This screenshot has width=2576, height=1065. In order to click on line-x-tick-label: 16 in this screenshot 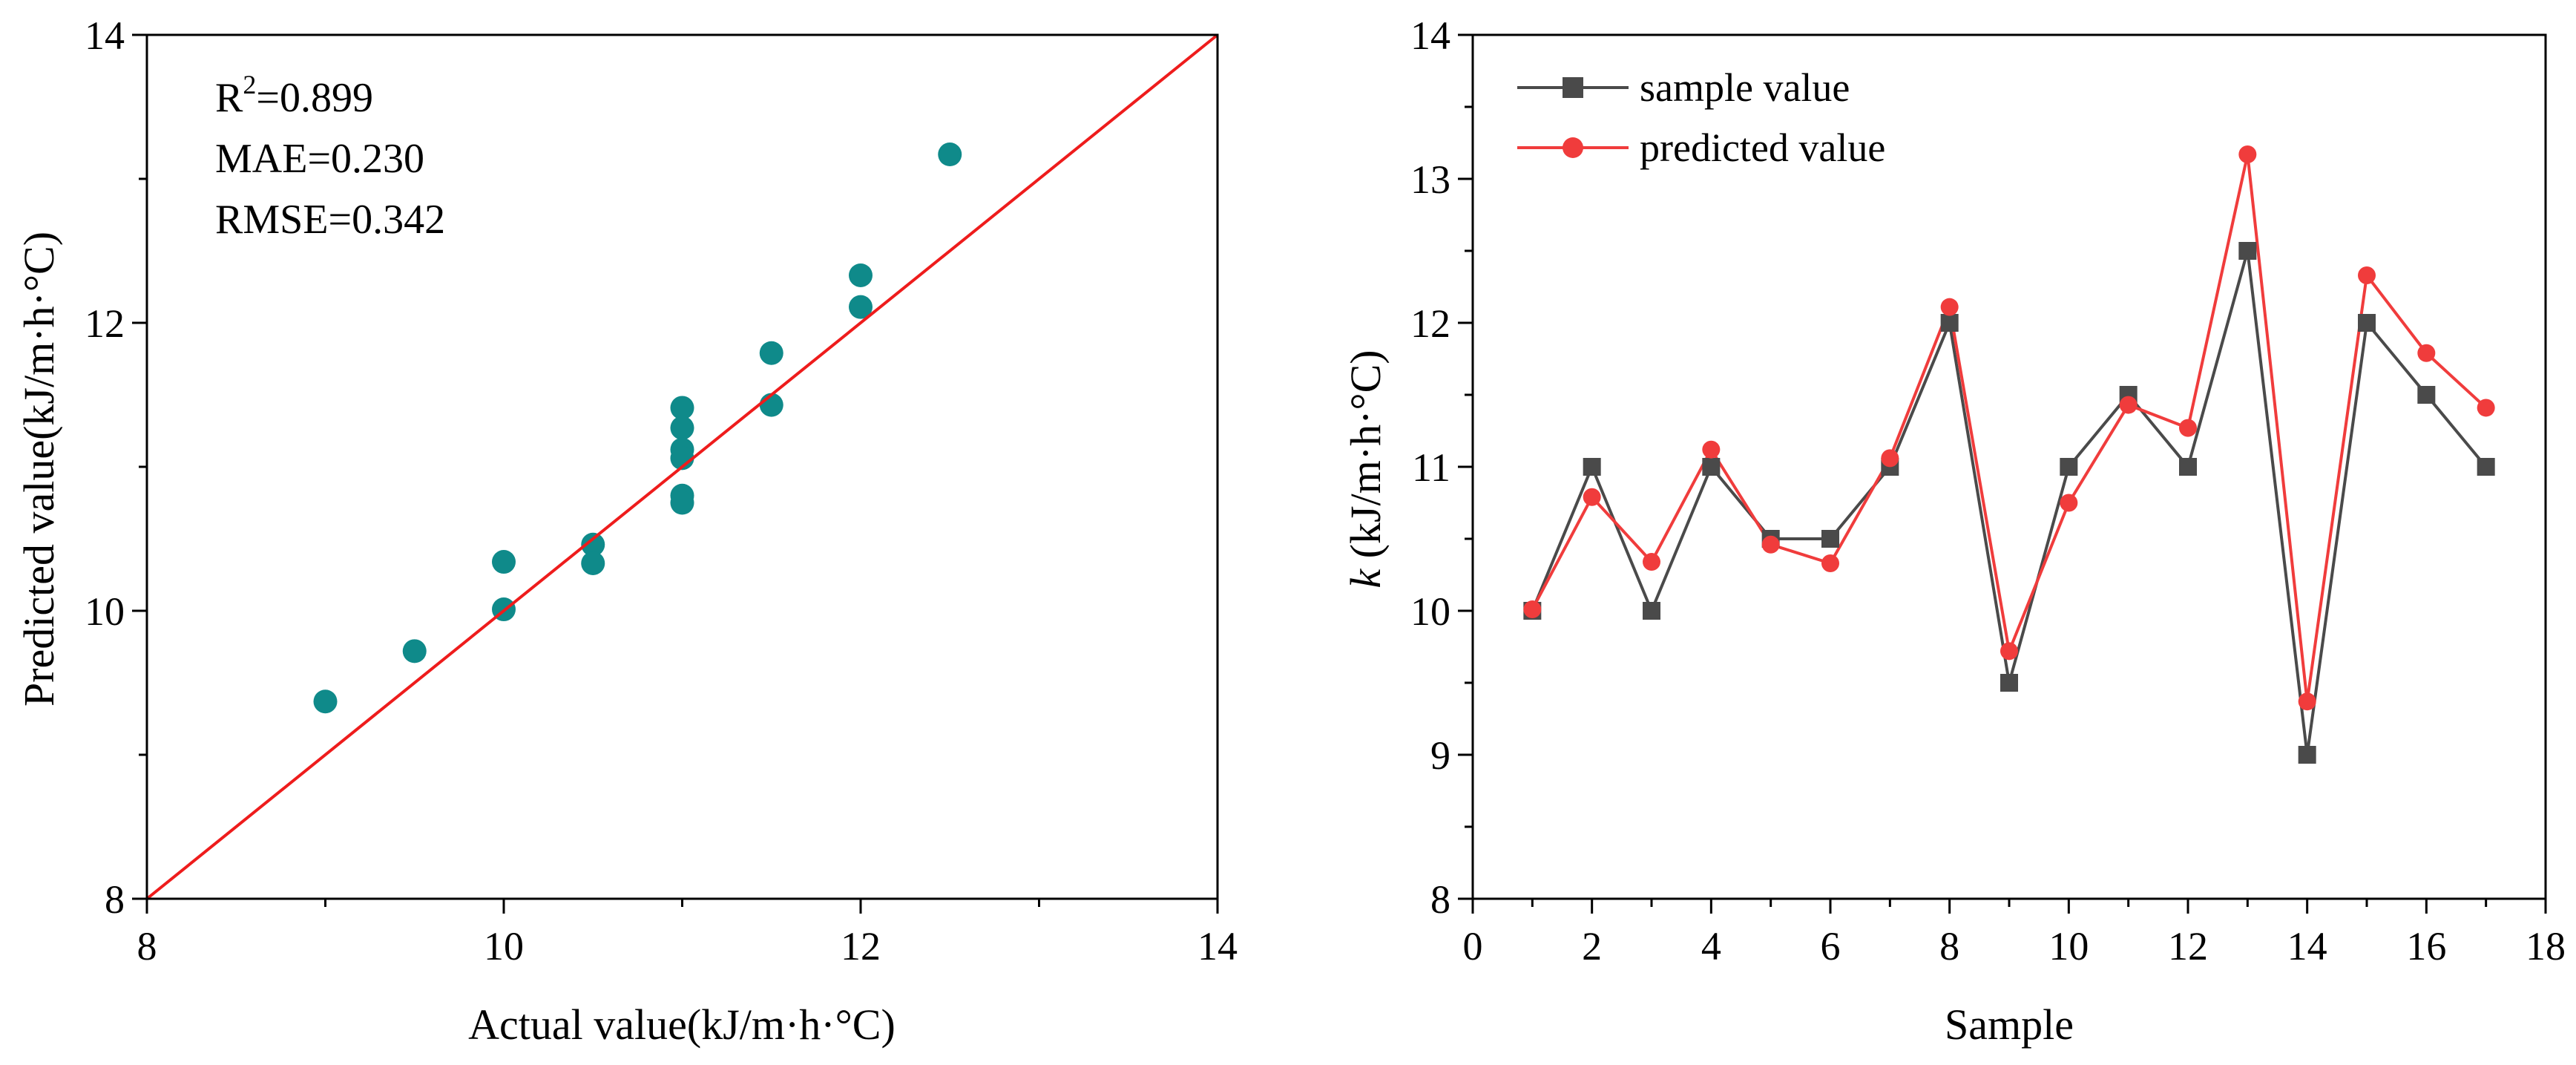, I will do `click(2426, 946)`.